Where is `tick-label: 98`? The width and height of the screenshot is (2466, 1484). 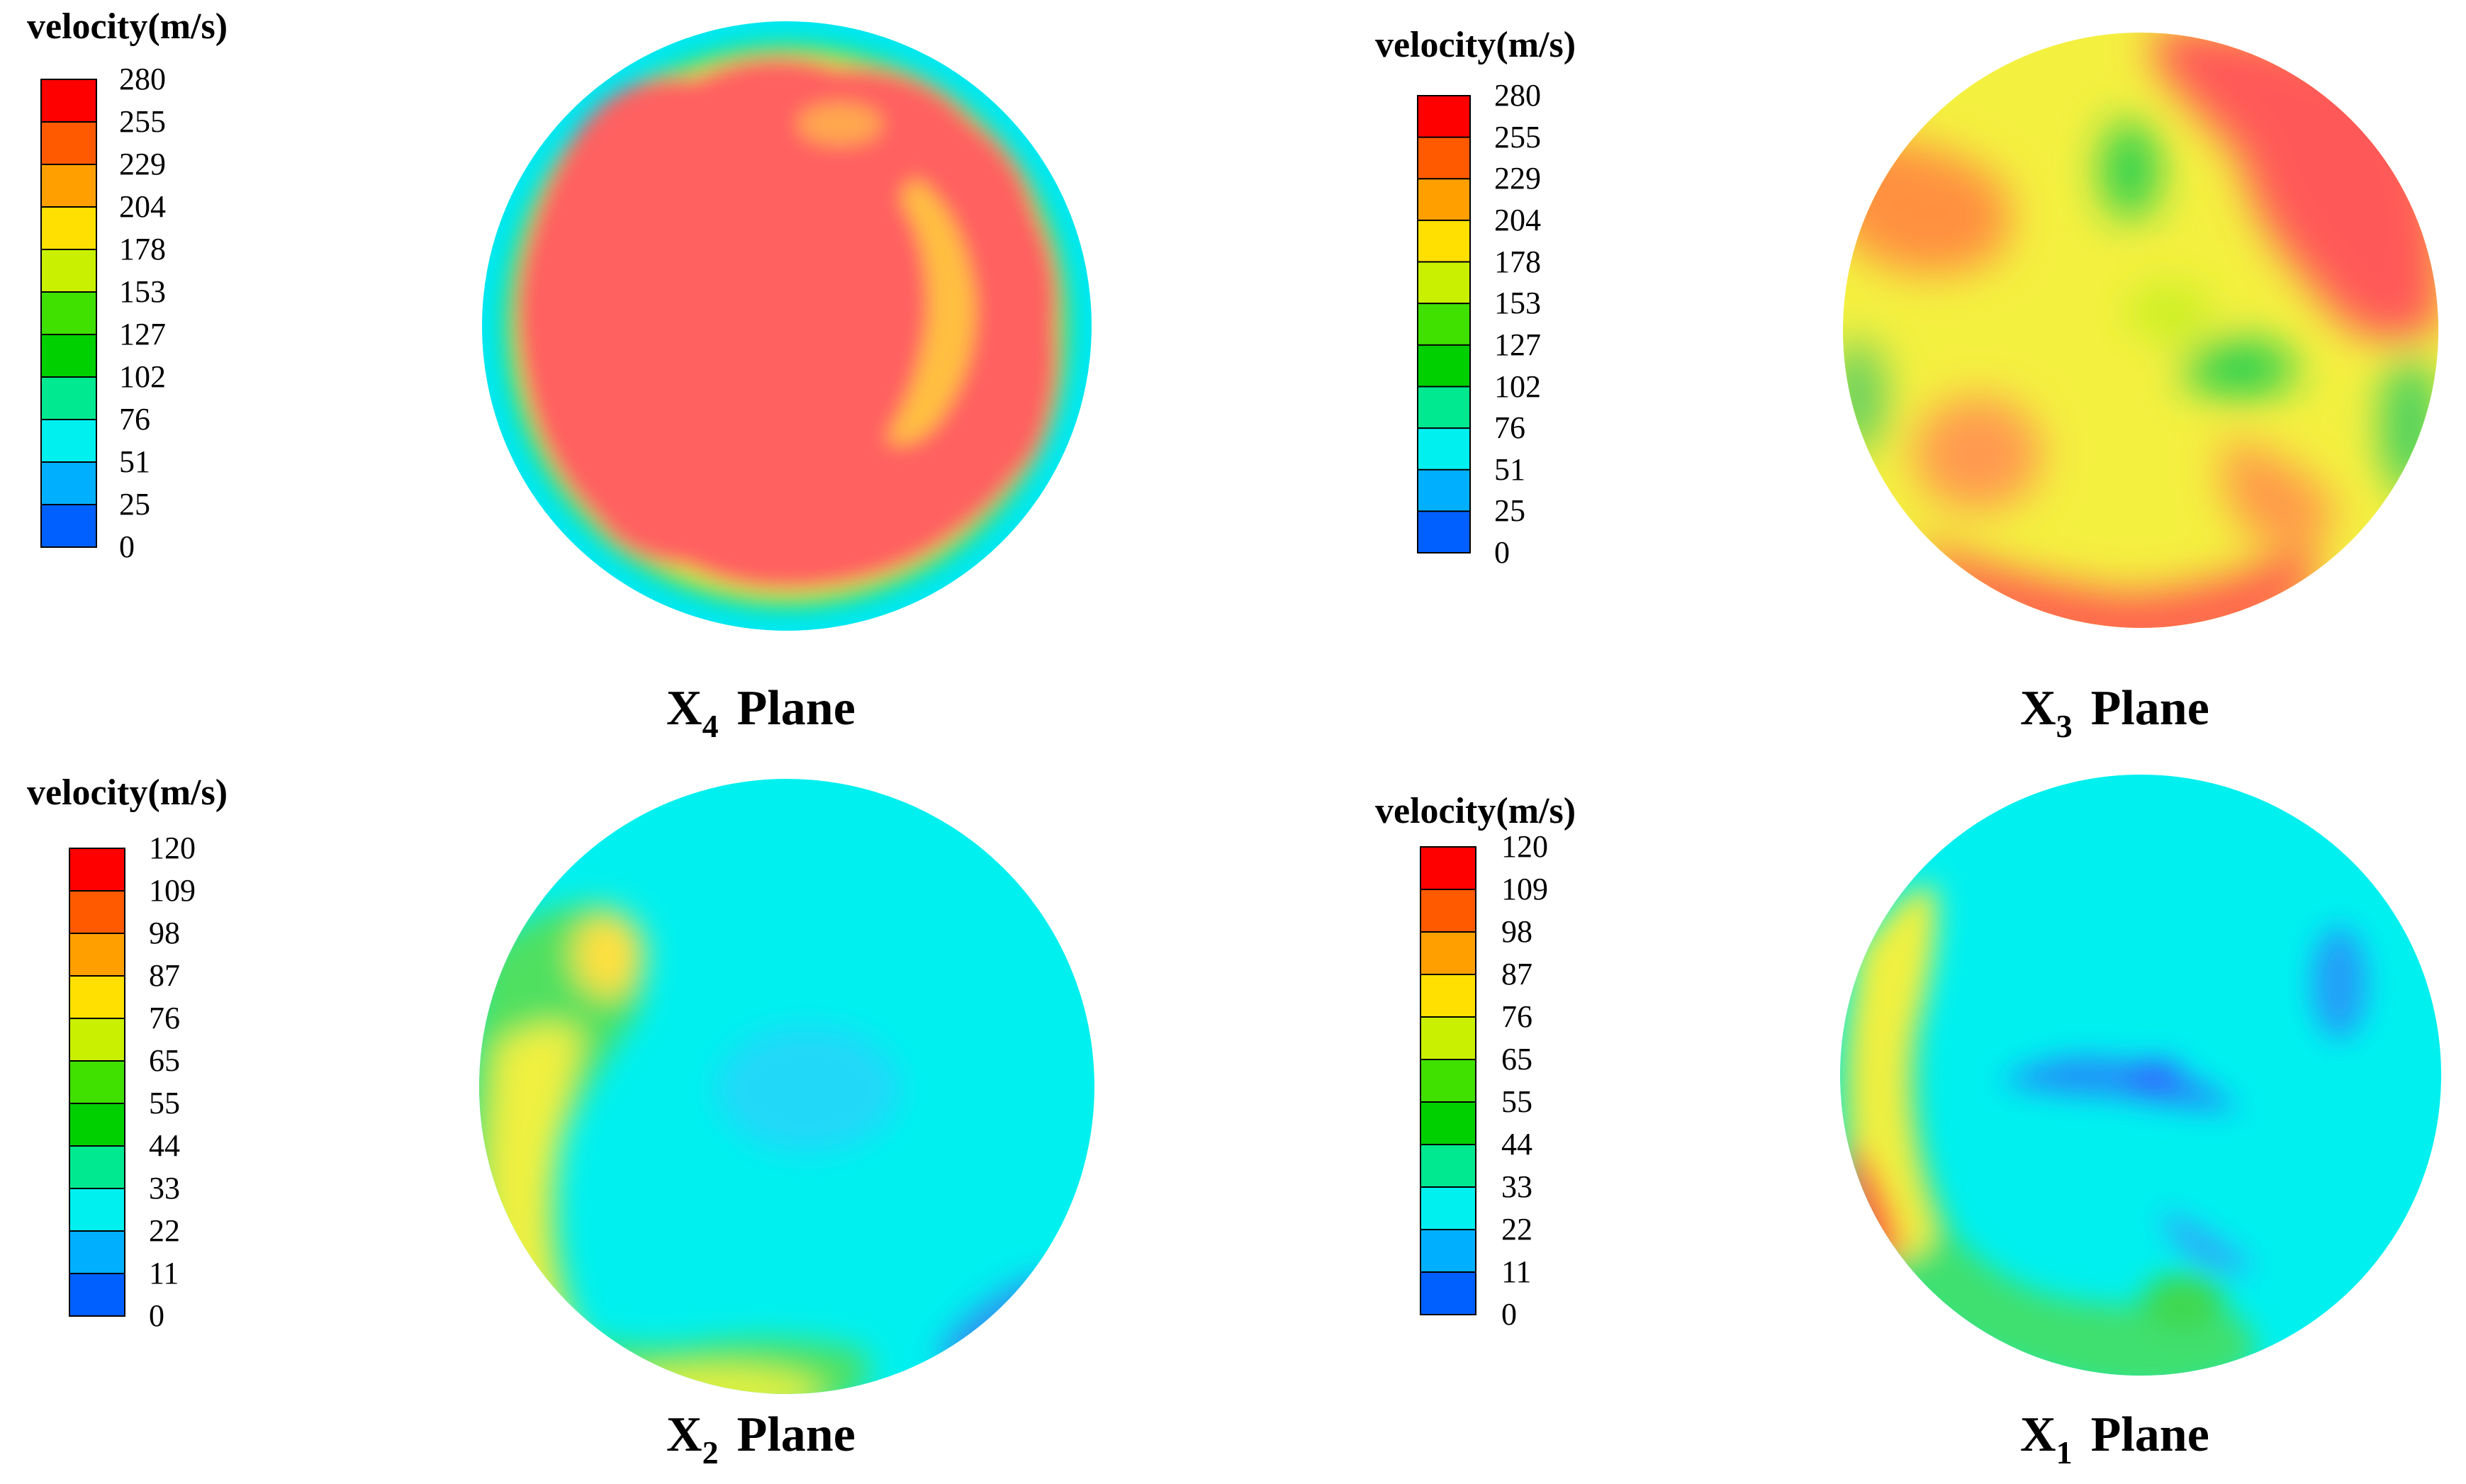
tick-label: 98 is located at coordinates (164, 933).